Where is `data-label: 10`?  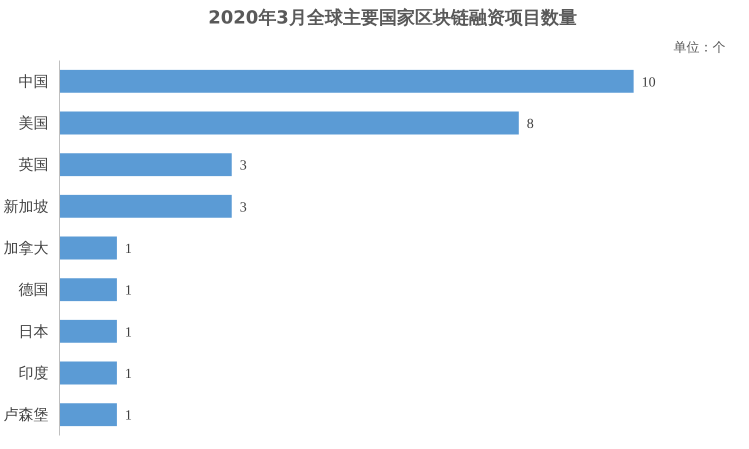
data-label: 10 is located at coordinates (649, 82).